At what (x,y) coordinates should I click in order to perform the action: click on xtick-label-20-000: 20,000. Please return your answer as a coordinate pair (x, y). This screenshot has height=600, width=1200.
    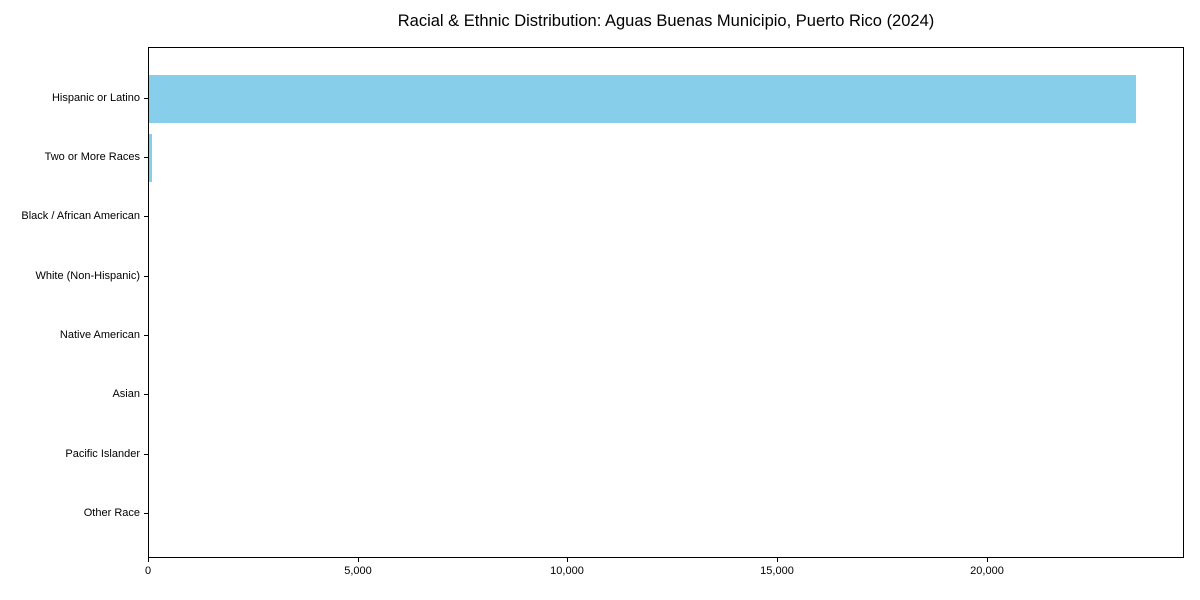
    Looking at the image, I should click on (987, 571).